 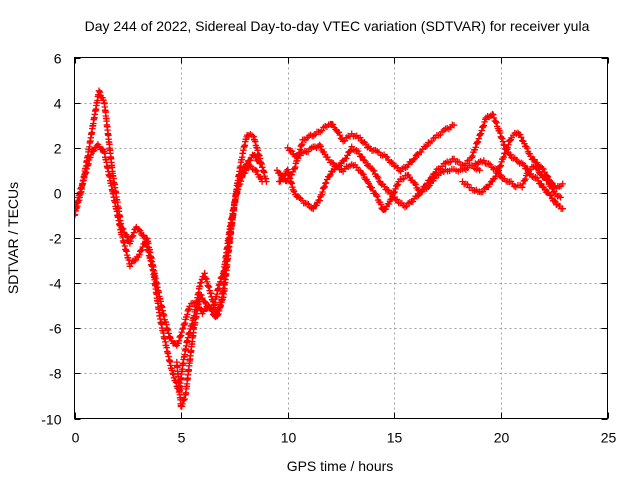 I want to click on series-track-b, so click(x=169, y=245).